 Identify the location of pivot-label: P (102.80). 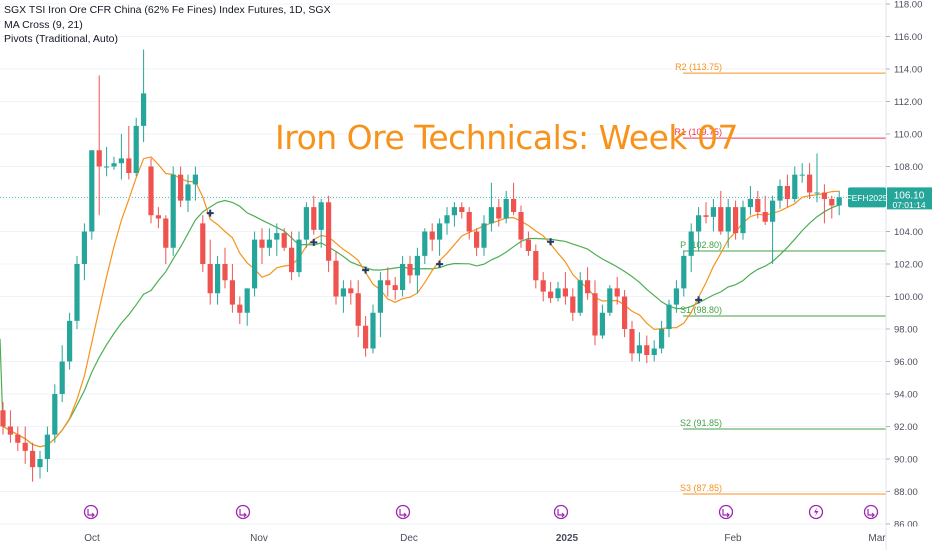
(701, 245).